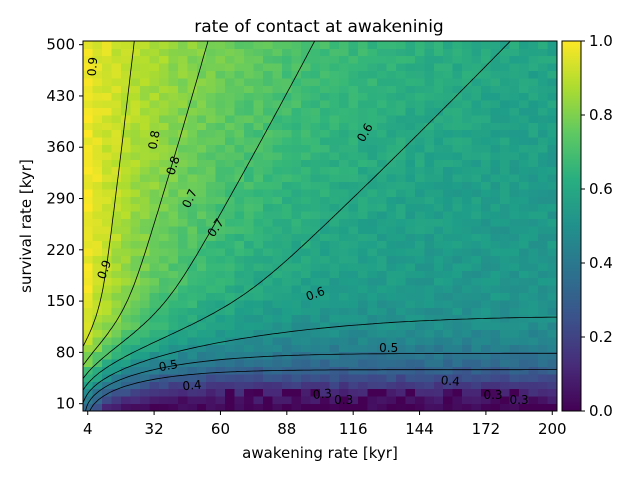  Describe the element at coordinates (571, 226) in the screenshot. I see `colorbar-gradient` at that location.